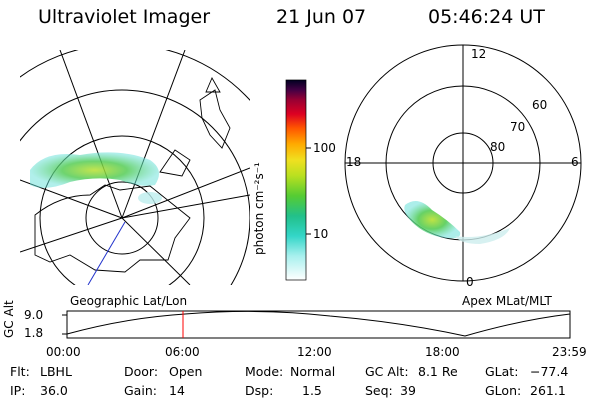  I want to click on gain-value: 14, so click(177, 390).